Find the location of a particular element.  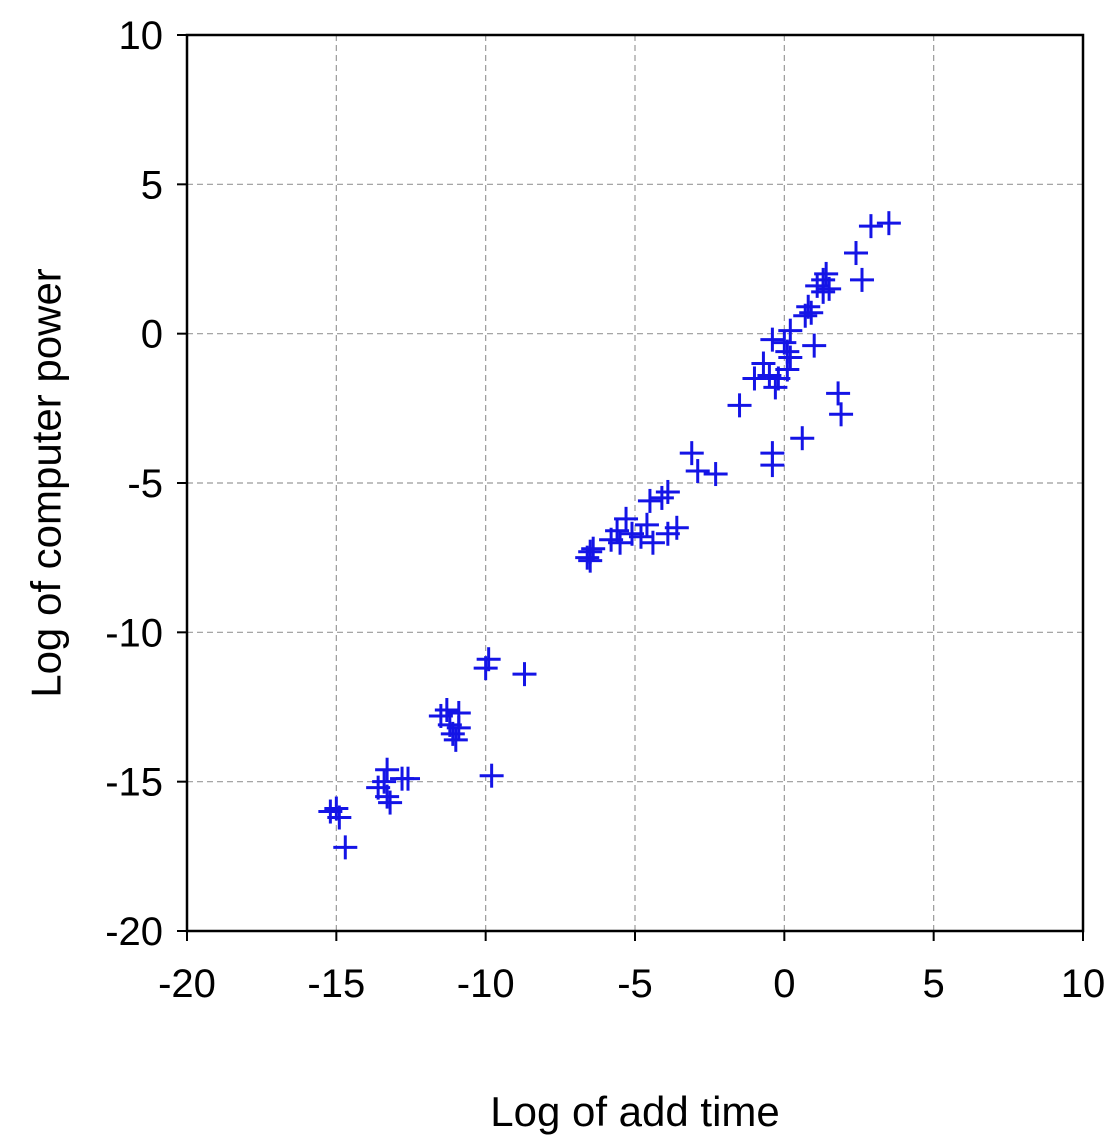

x-tick-label: -10 is located at coordinates (486, 984).